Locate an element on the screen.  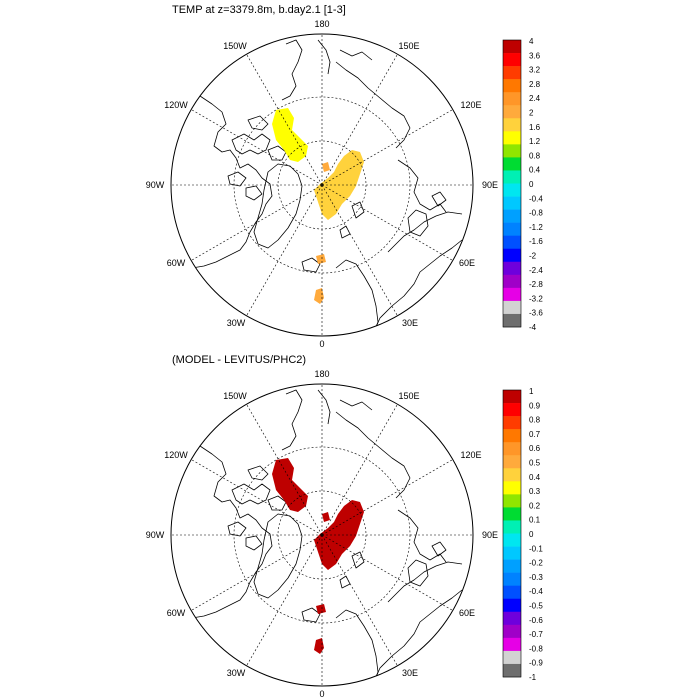
colorbar-label: 0.5 is located at coordinates (535, 463).